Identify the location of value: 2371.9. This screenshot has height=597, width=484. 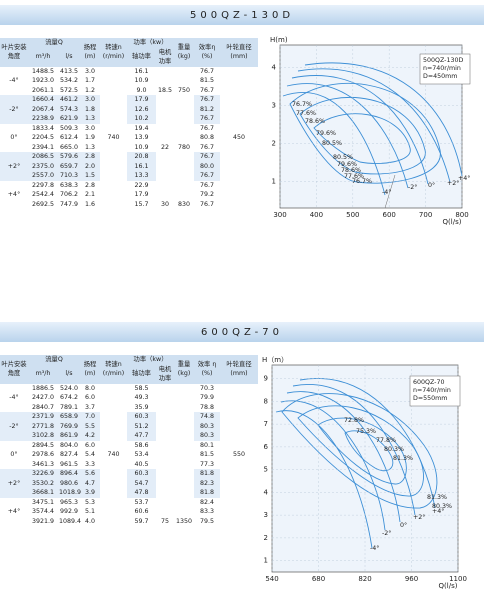
(43, 416).